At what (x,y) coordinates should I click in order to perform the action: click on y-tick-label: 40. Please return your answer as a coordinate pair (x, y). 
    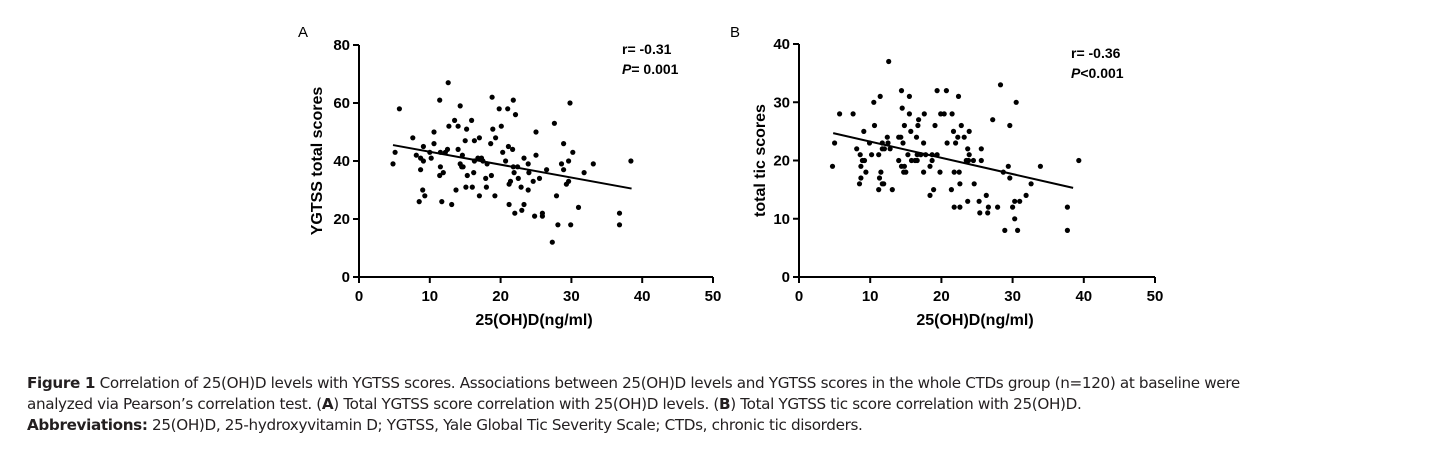
    Looking at the image, I should click on (341, 161).